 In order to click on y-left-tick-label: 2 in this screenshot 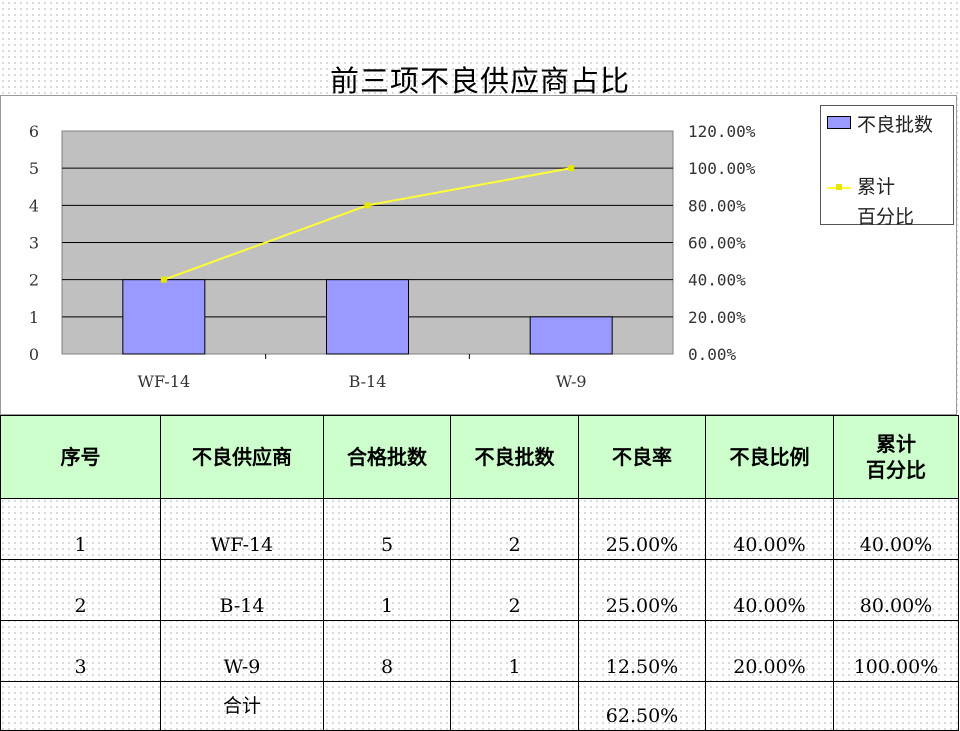, I will do `click(34, 280)`.